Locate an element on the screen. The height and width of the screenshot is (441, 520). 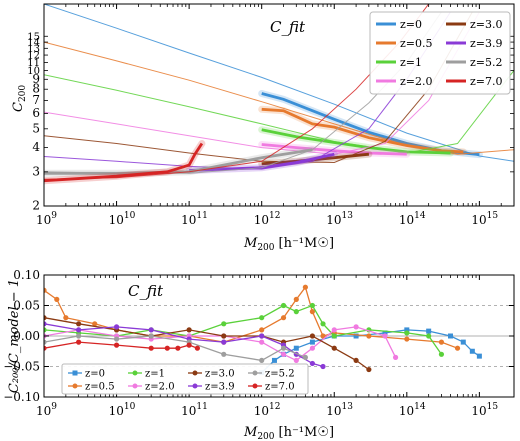
top-legend-label-z=0.5: z=0.5 is located at coordinates (416, 43).